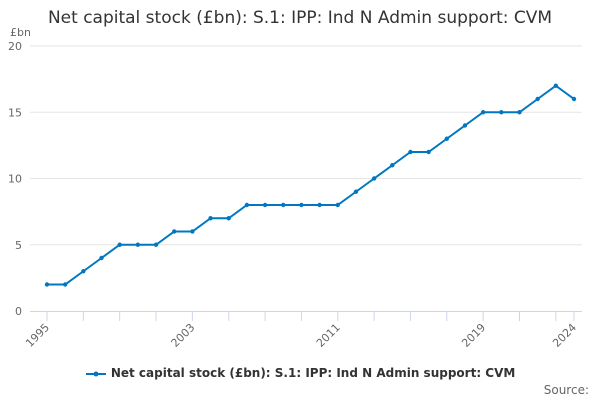 The width and height of the screenshot is (600, 400). What do you see at coordinates (37, 335) in the screenshot?
I see `x-tick-label: 1995` at bounding box center [37, 335].